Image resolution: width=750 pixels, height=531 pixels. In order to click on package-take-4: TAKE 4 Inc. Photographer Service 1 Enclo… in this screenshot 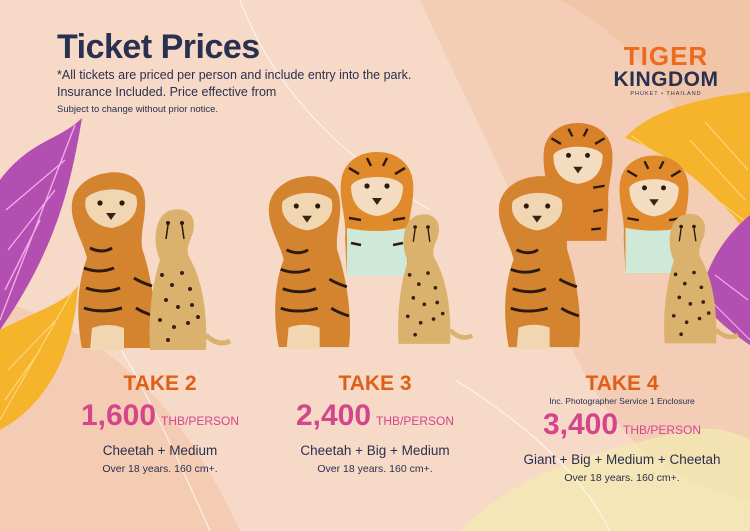, I will do `click(622, 428)`.